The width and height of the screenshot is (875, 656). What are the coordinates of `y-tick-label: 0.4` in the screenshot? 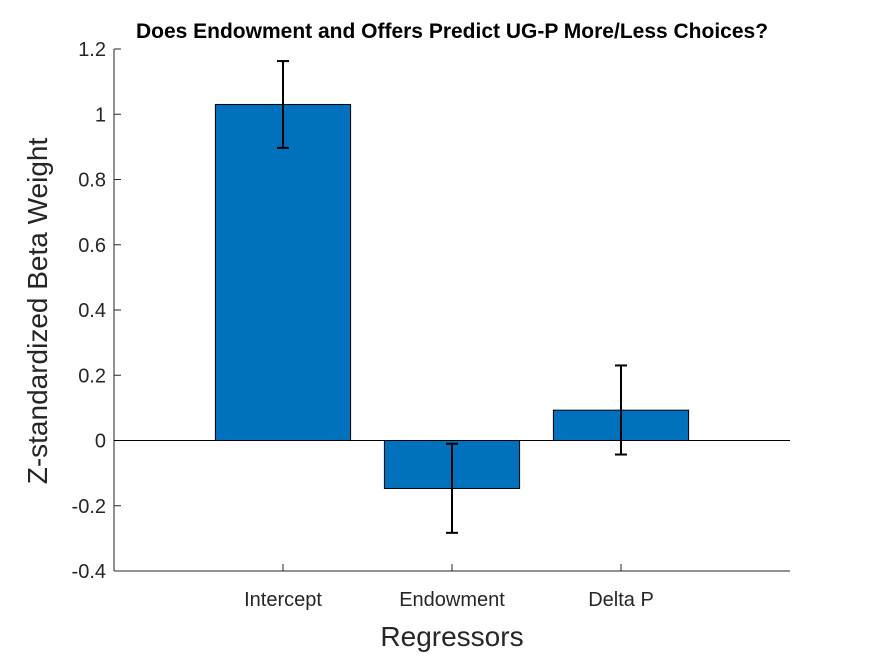 It's located at (92, 311).